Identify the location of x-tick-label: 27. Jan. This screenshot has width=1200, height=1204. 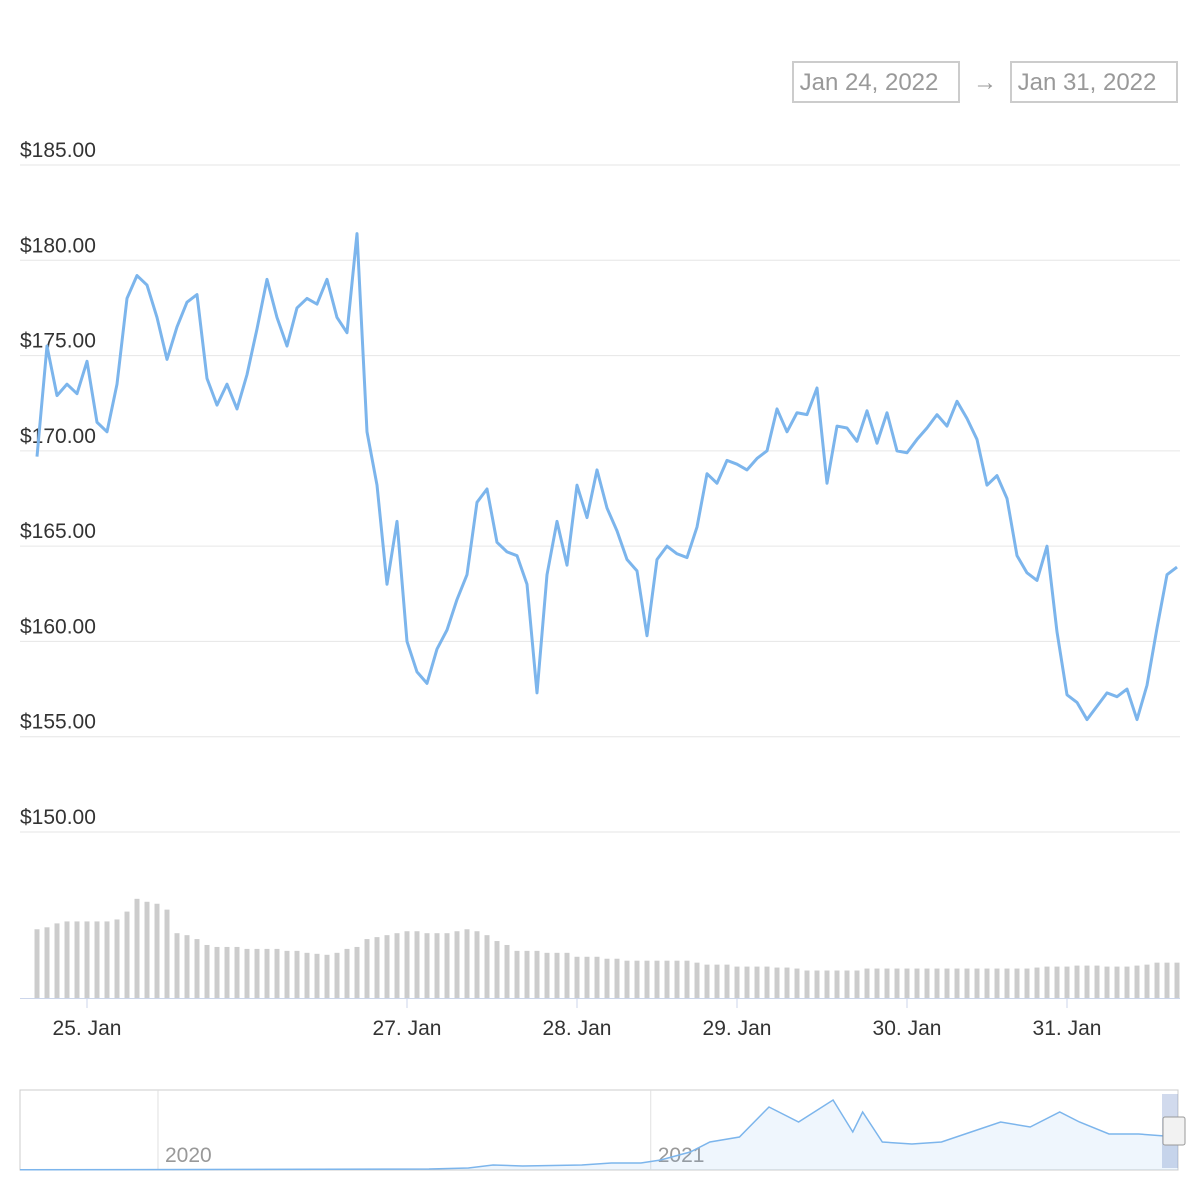
(407, 1028).